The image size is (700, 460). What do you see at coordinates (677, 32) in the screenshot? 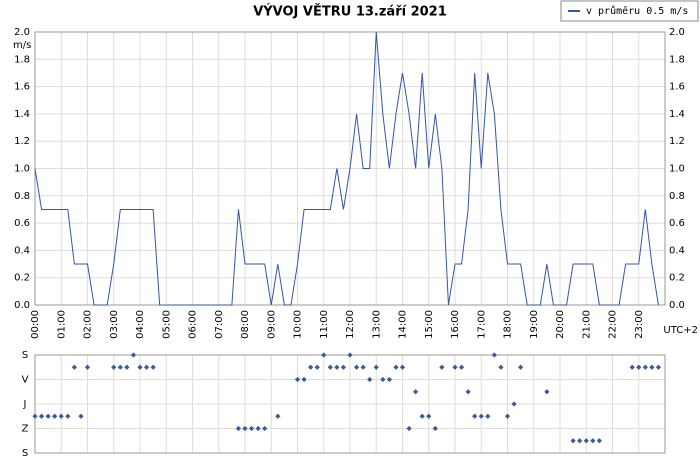
I see `y-tick-label-right: 2.0` at bounding box center [677, 32].